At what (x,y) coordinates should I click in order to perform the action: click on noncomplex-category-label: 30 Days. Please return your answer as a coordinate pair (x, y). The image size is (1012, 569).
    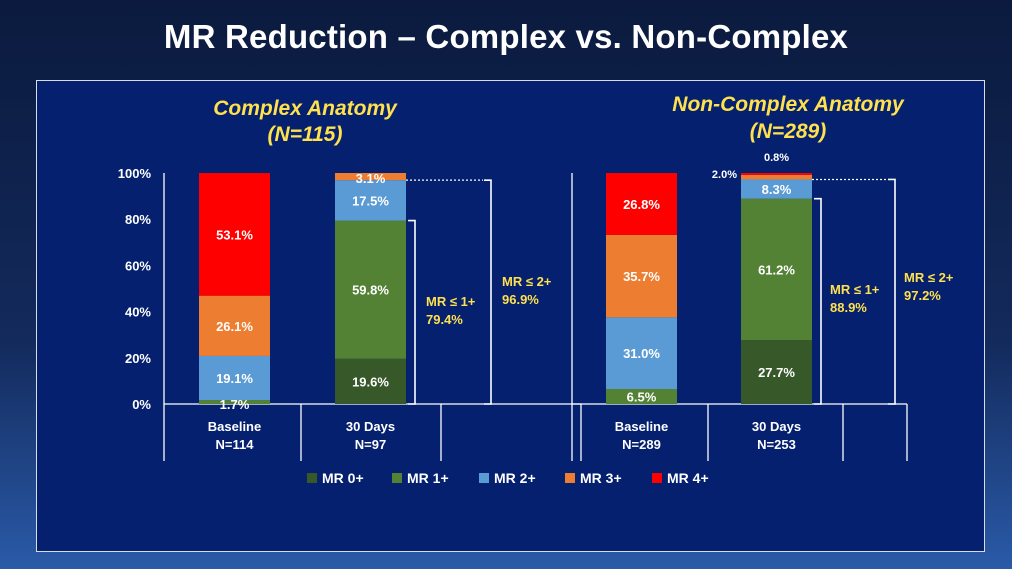
    Looking at the image, I should click on (776, 426).